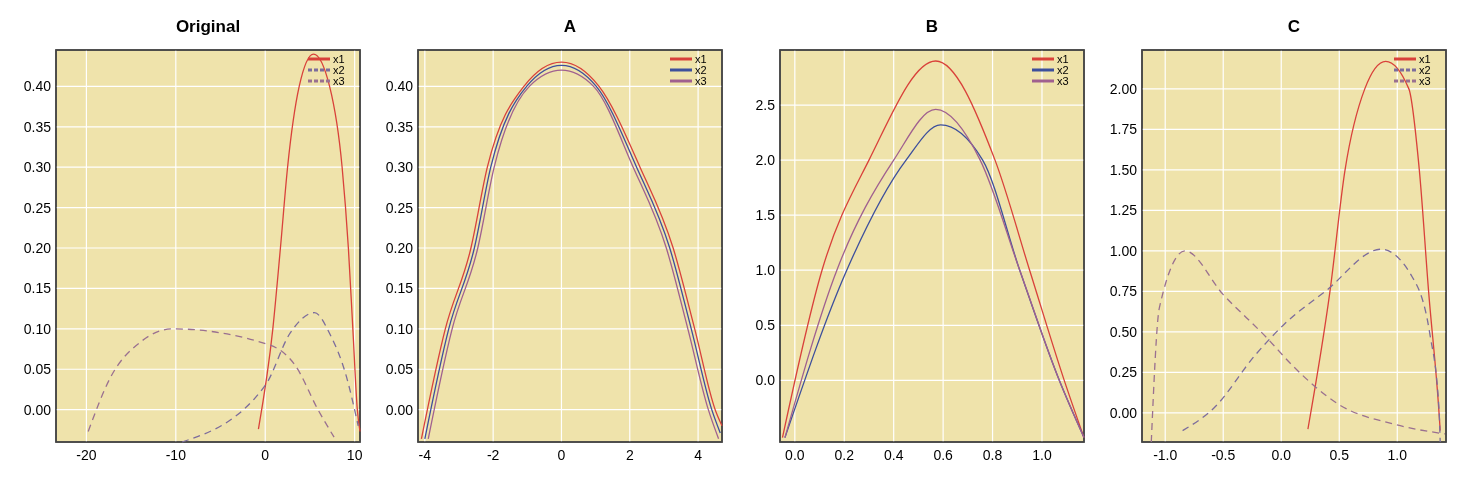 The height and width of the screenshot is (480, 1464). I want to click on x-tick-label: 0.8, so click(992, 455).